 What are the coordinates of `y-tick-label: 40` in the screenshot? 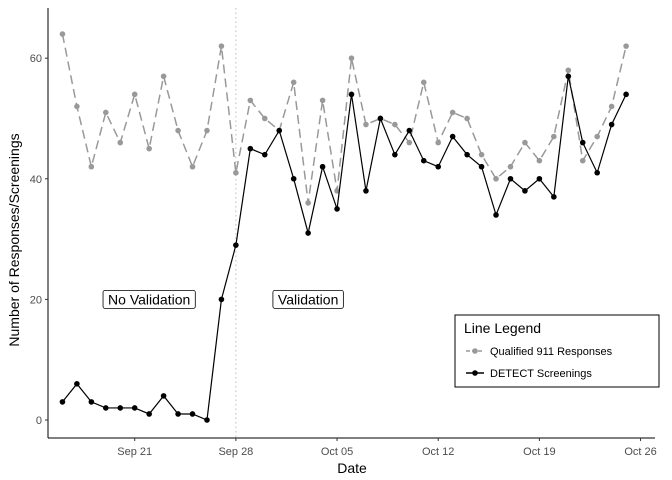 It's located at (36, 180).